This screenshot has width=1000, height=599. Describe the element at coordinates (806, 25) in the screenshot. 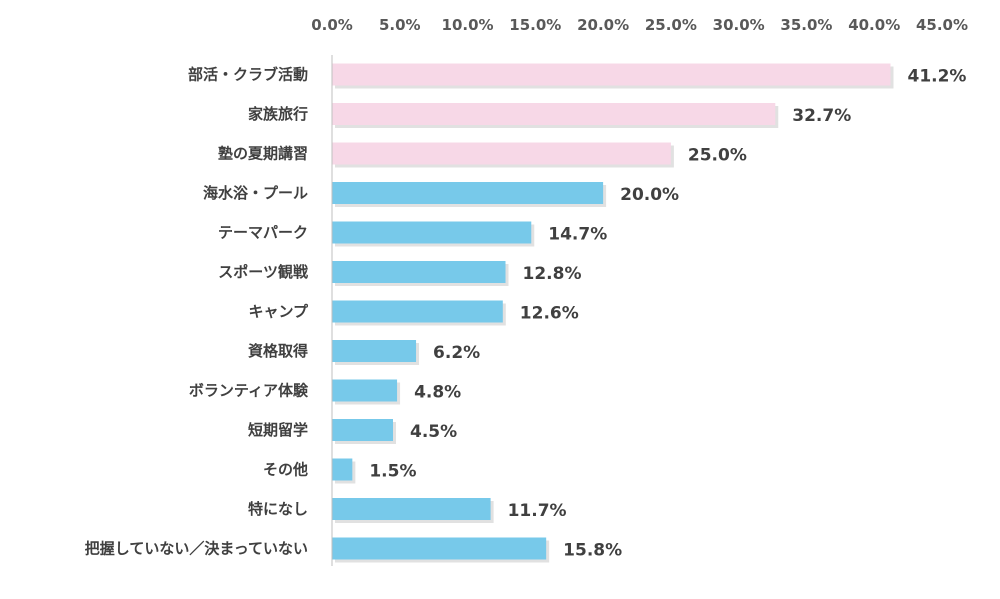

I see `x-tick-label: 35.0%` at that location.